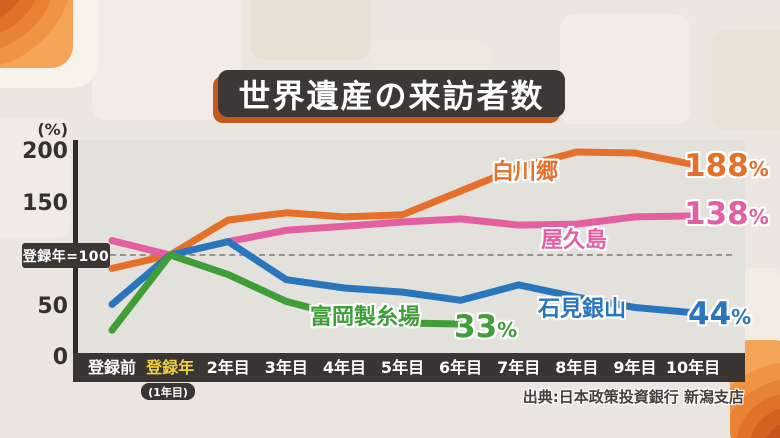 The width and height of the screenshot is (780, 438). Describe the element at coordinates (476, 327) in the screenshot. I see `end-value-number: 33` at that location.